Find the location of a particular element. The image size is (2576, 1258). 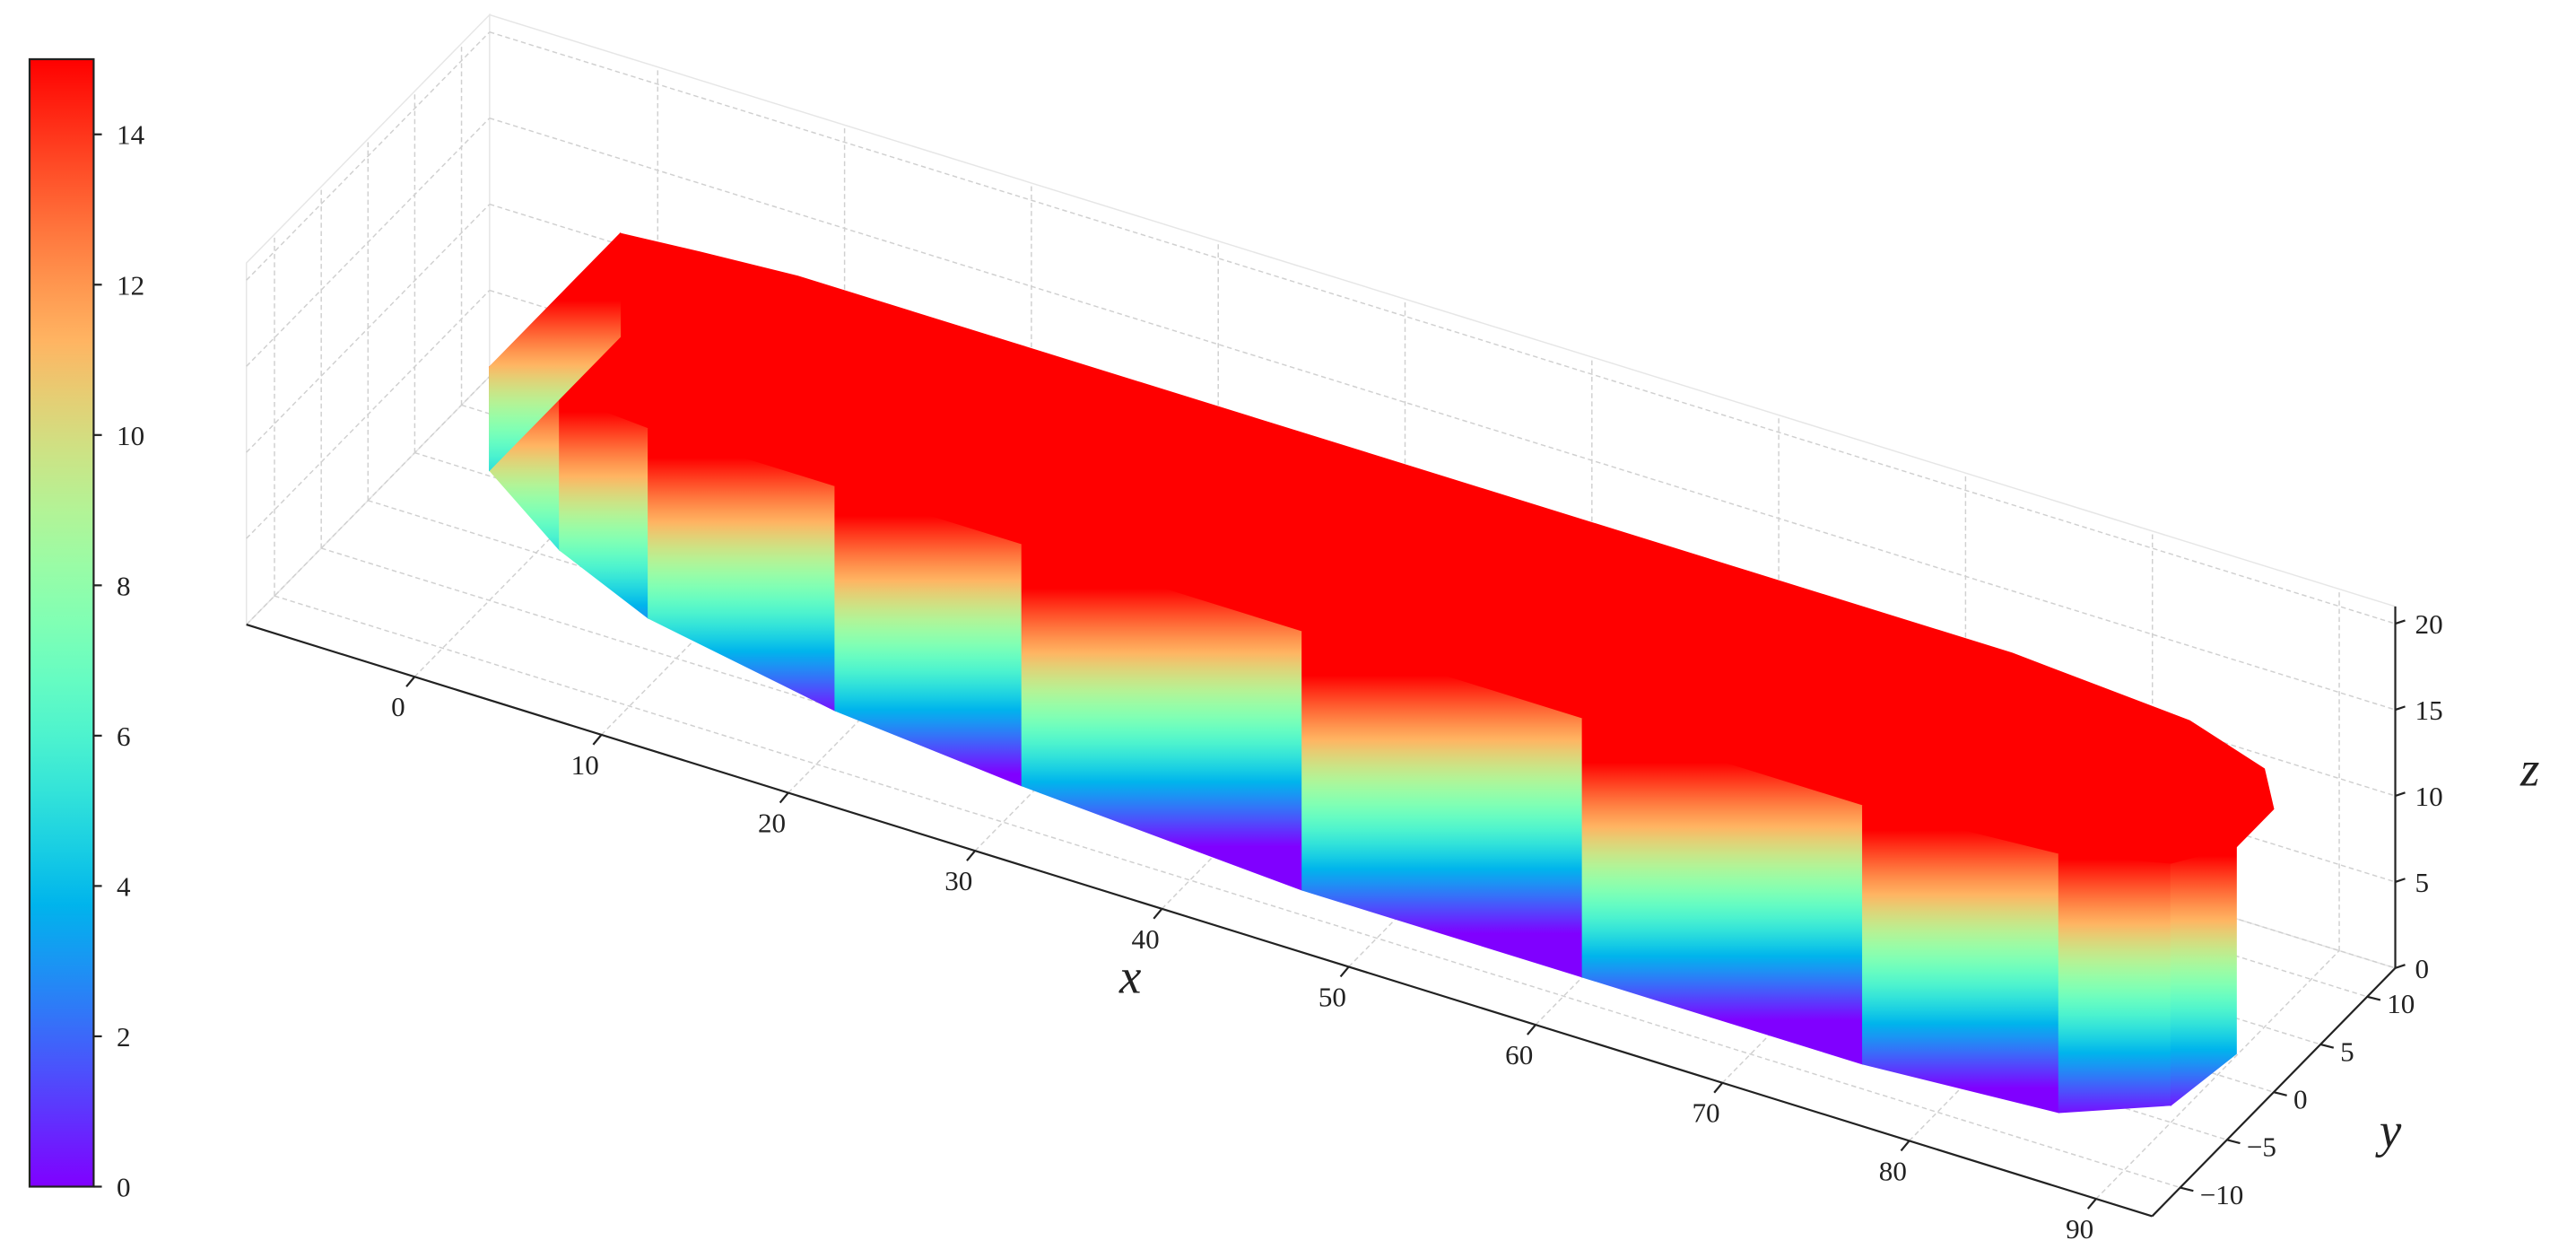

x-tick-label: 40 is located at coordinates (1146, 939).